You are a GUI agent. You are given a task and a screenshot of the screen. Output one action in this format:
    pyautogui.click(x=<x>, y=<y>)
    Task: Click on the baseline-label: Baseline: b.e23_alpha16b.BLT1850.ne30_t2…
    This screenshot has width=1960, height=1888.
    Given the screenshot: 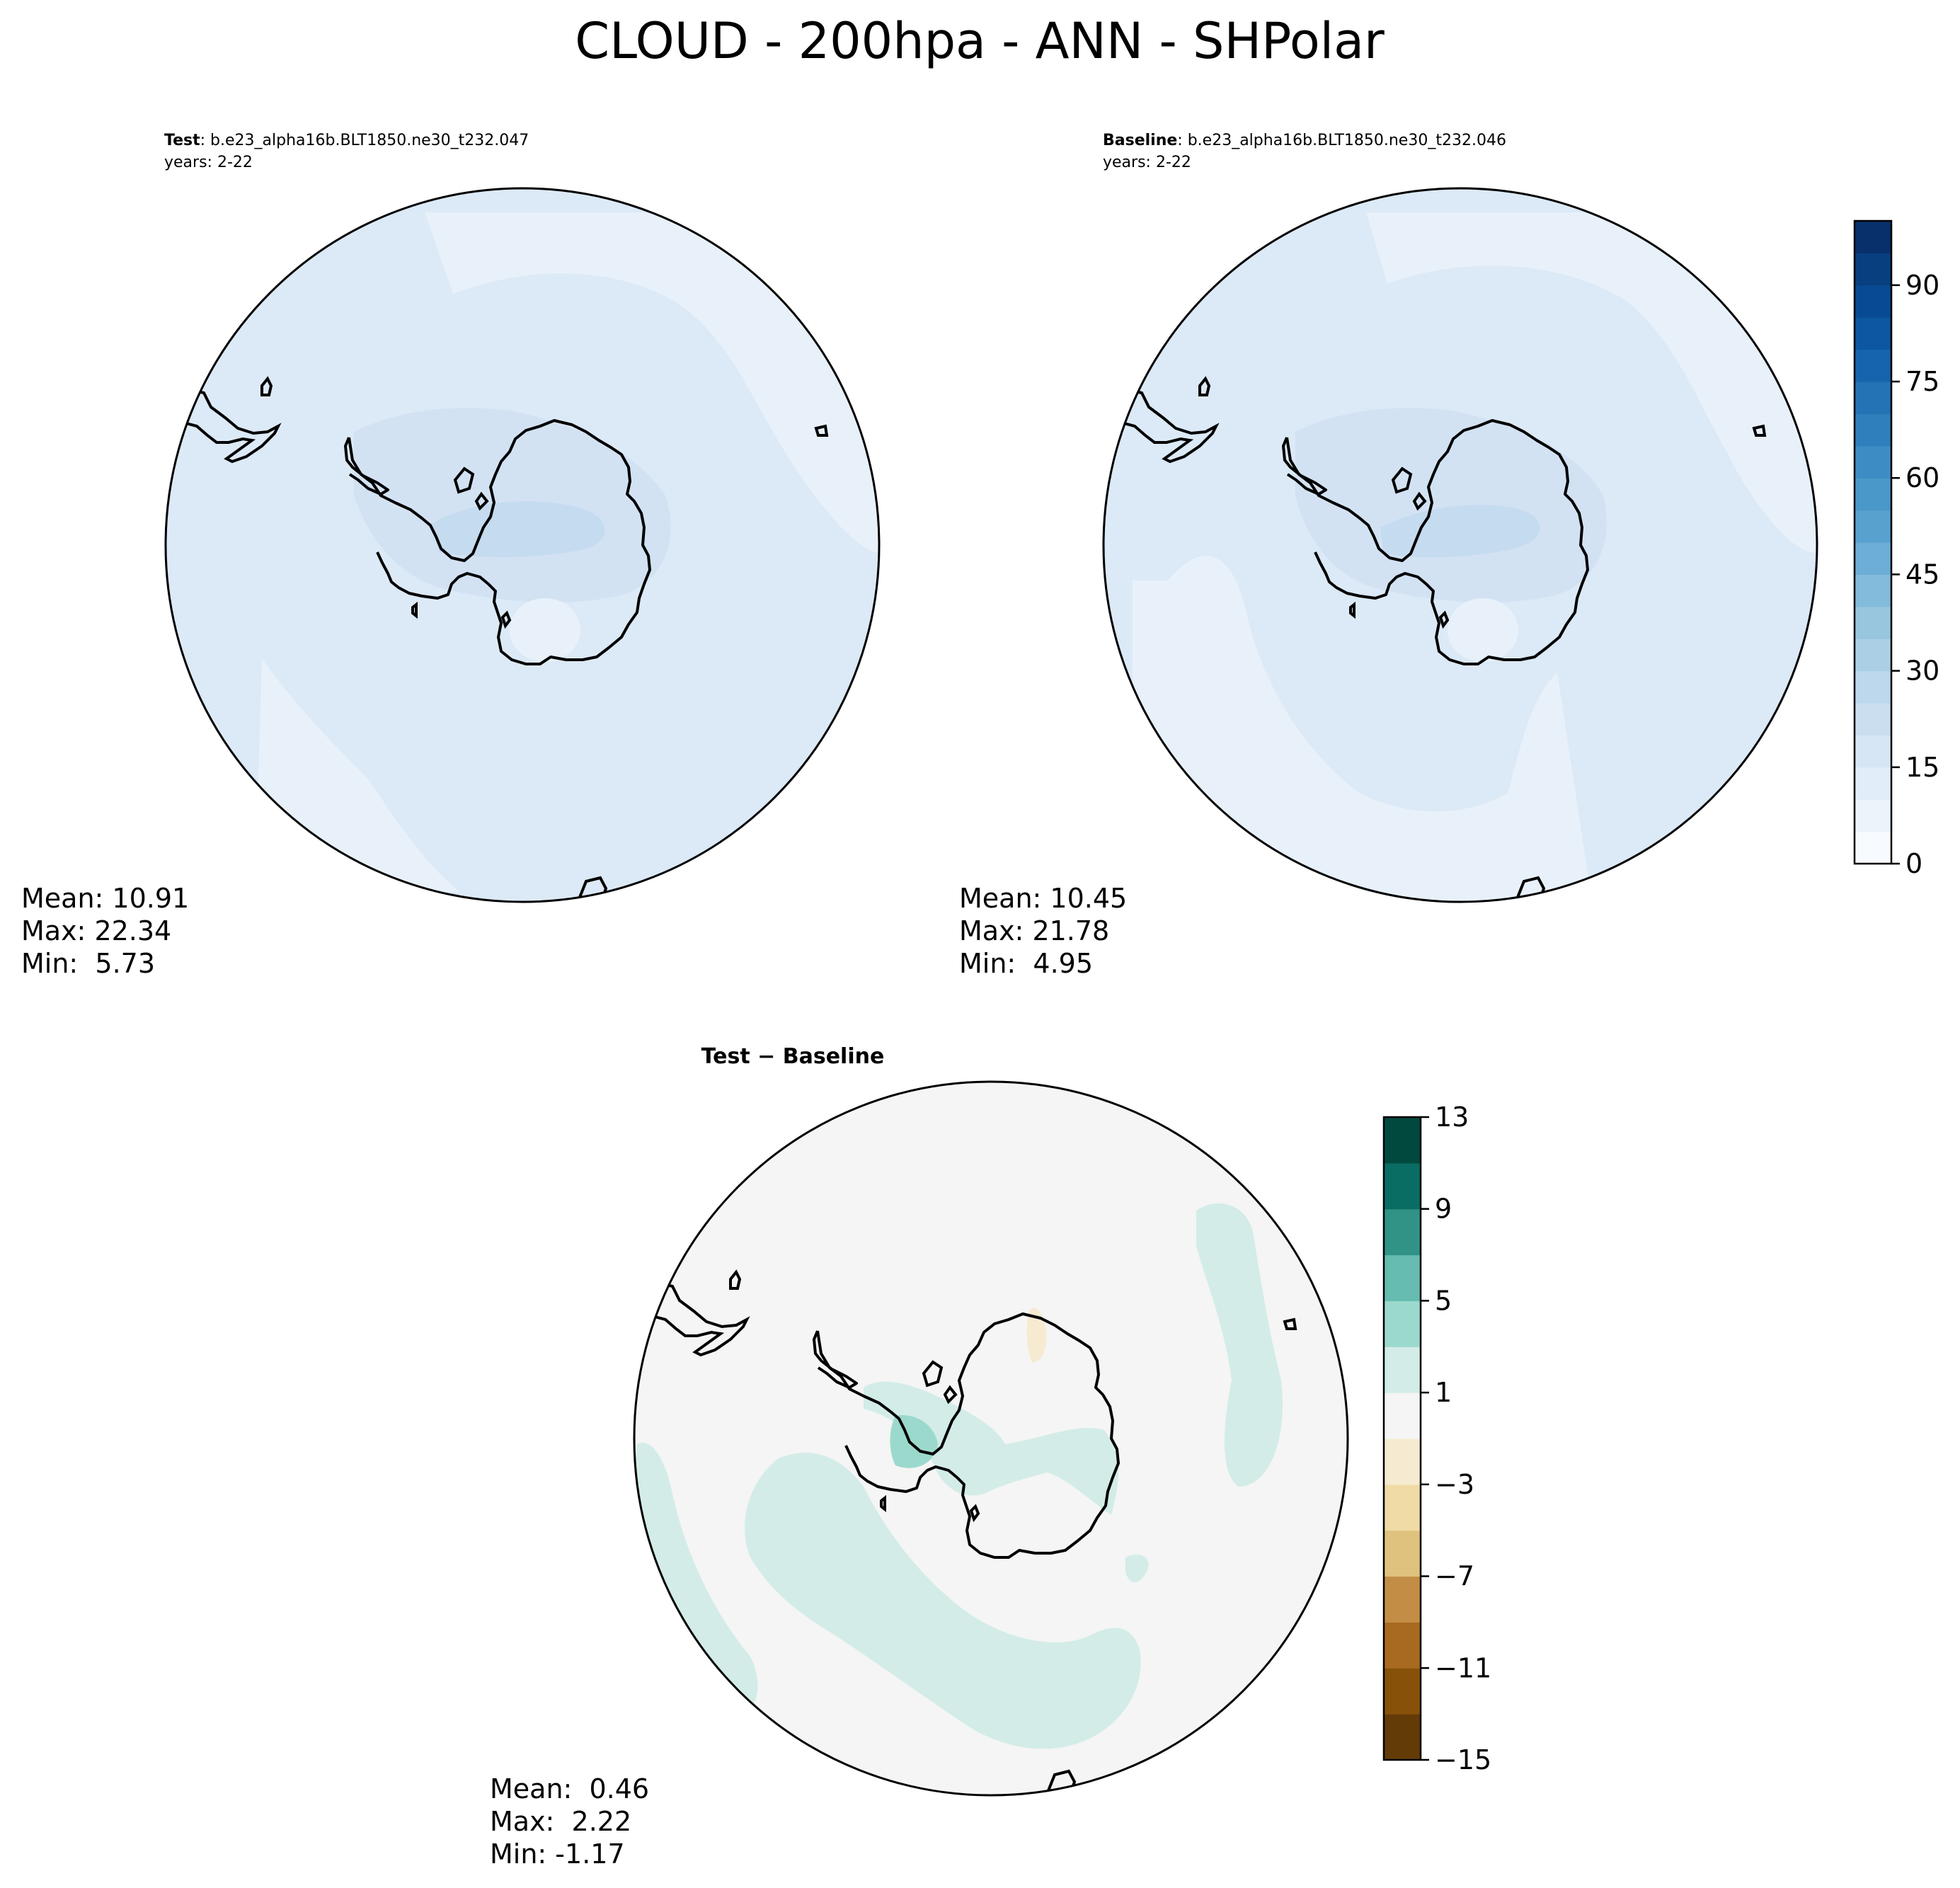 What is the action you would take?
    pyautogui.click(x=1304, y=140)
    